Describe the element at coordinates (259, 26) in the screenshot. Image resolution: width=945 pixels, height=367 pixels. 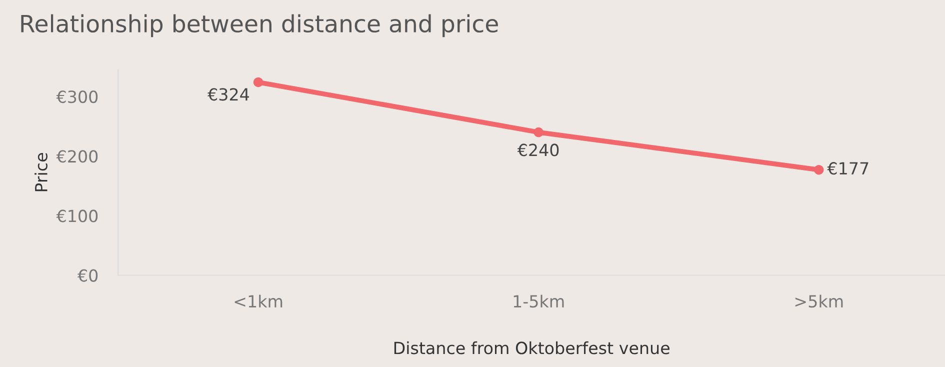
I see `chart-title: Relationship between distance and price` at that location.